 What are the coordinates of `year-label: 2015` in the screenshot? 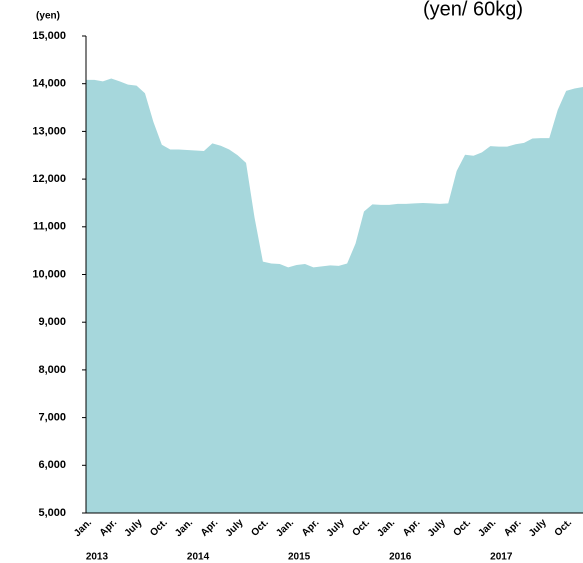 It's located at (299, 557).